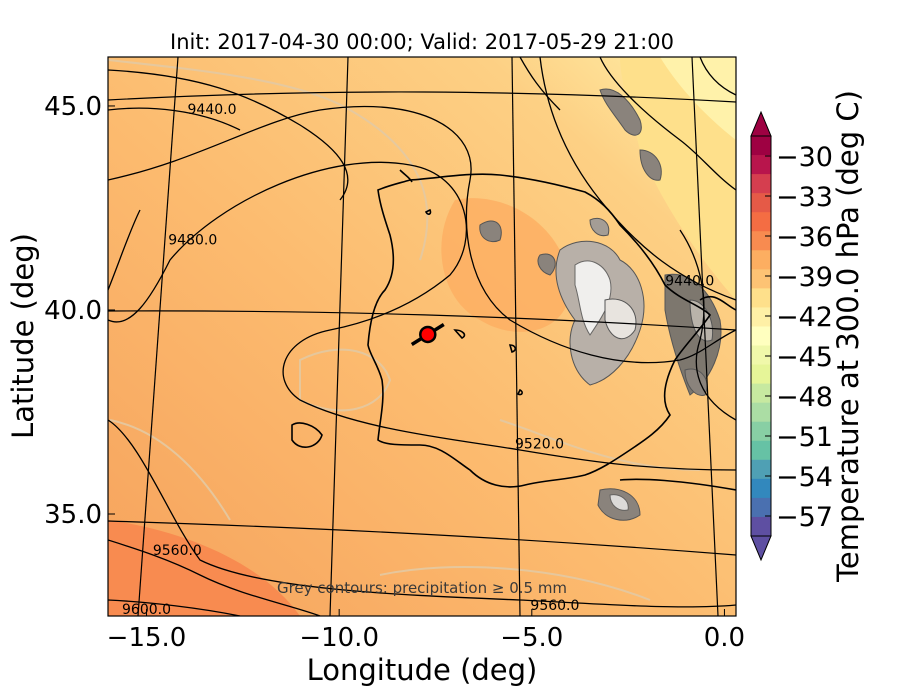  Describe the element at coordinates (204, 568) in the screenshot. I see `warm-region` at that location.